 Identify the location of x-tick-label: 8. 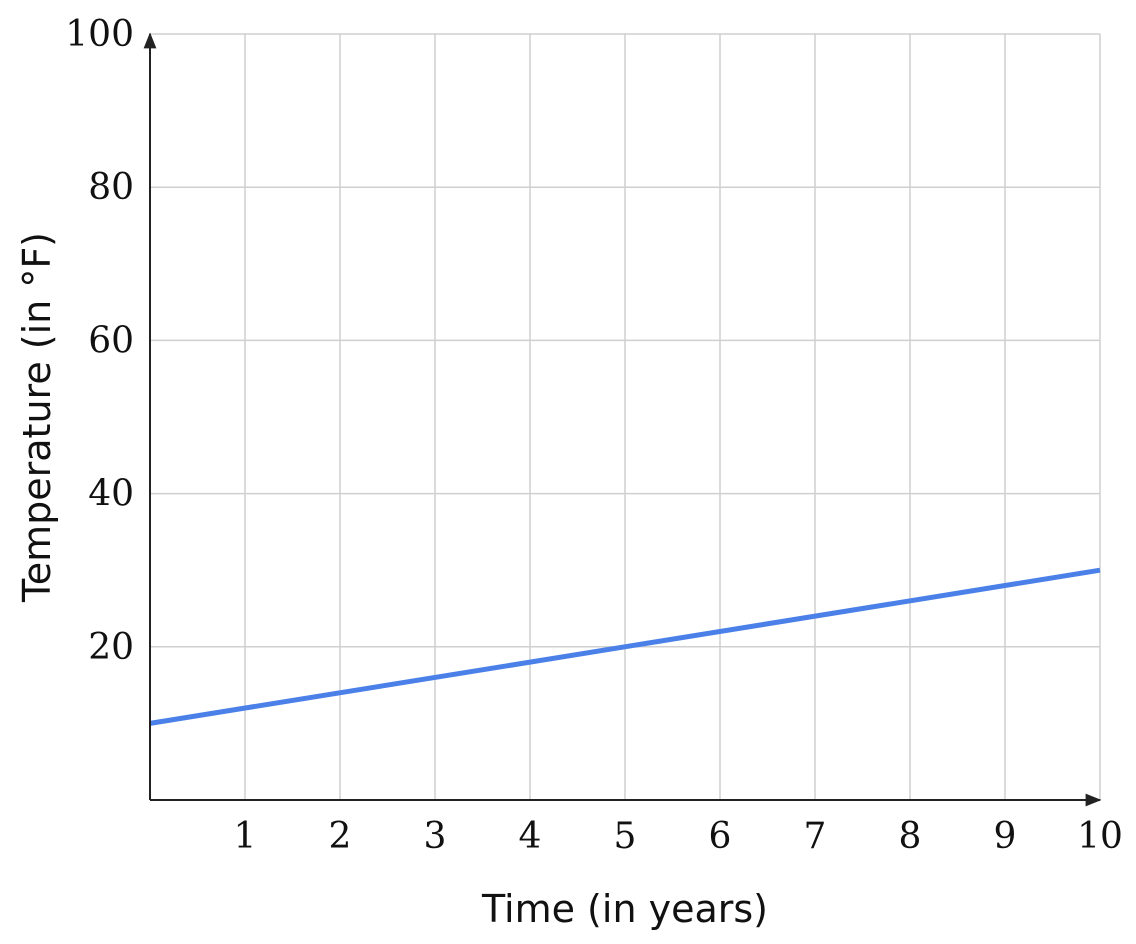
(910, 836).